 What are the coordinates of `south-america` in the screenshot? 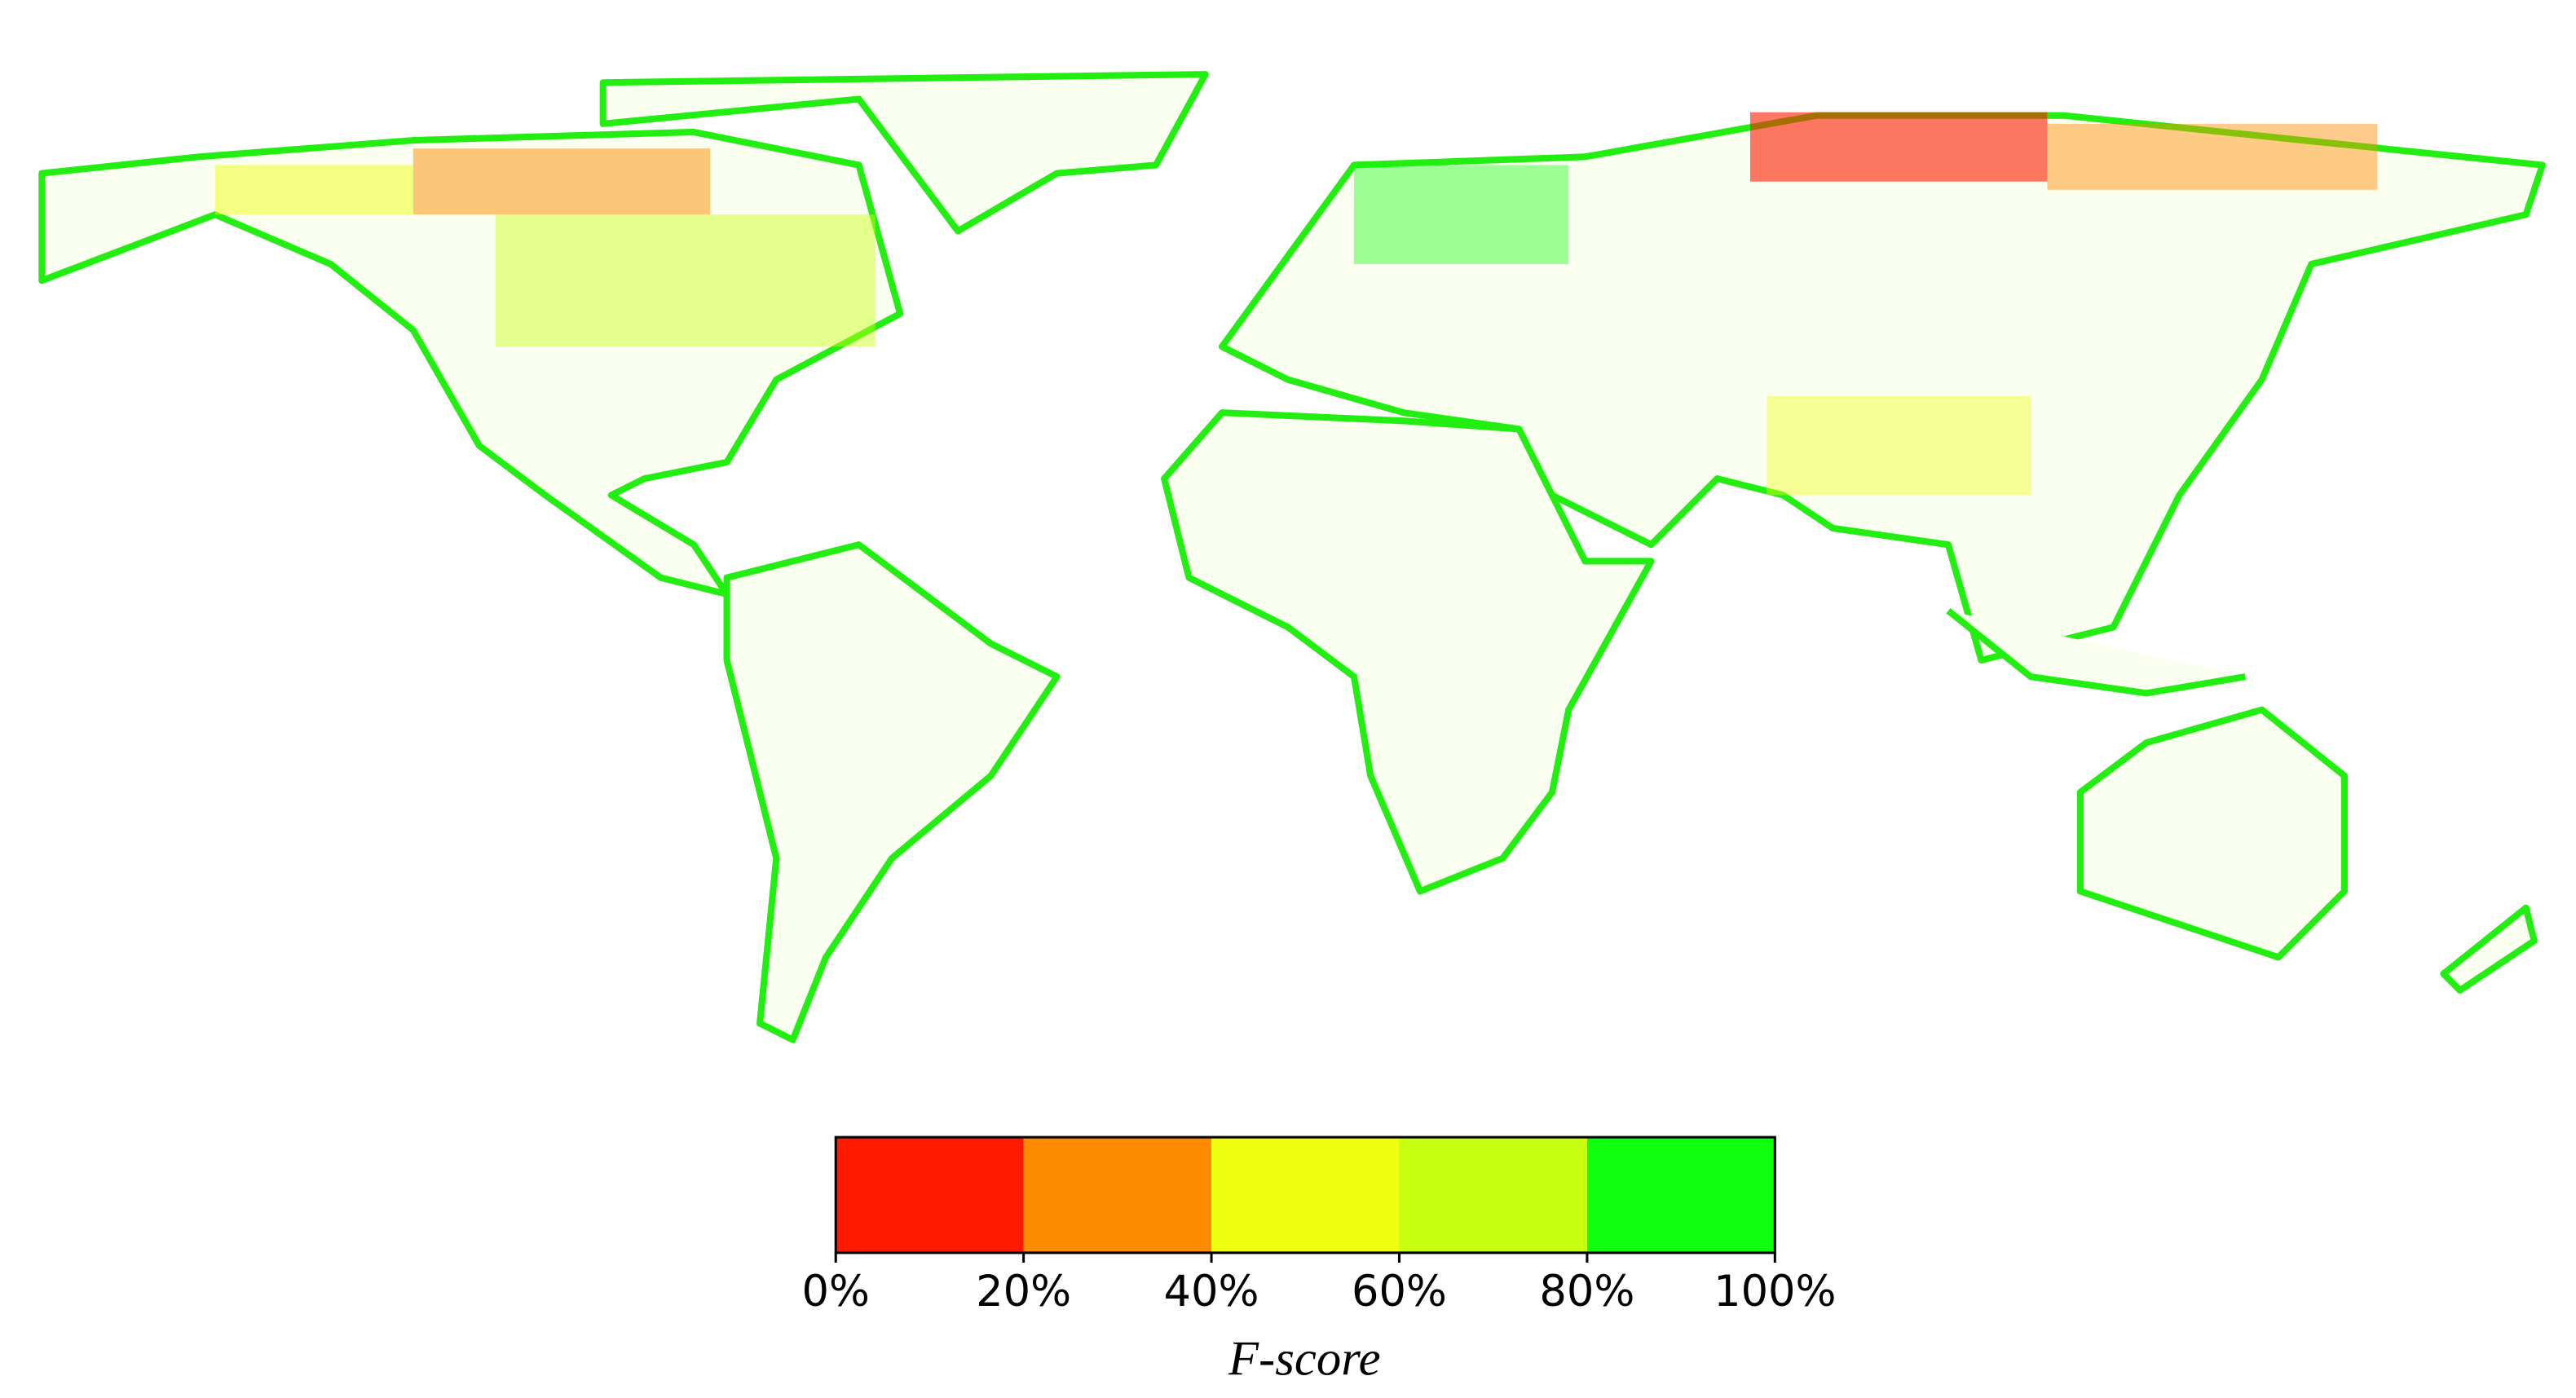 It's located at (892, 792).